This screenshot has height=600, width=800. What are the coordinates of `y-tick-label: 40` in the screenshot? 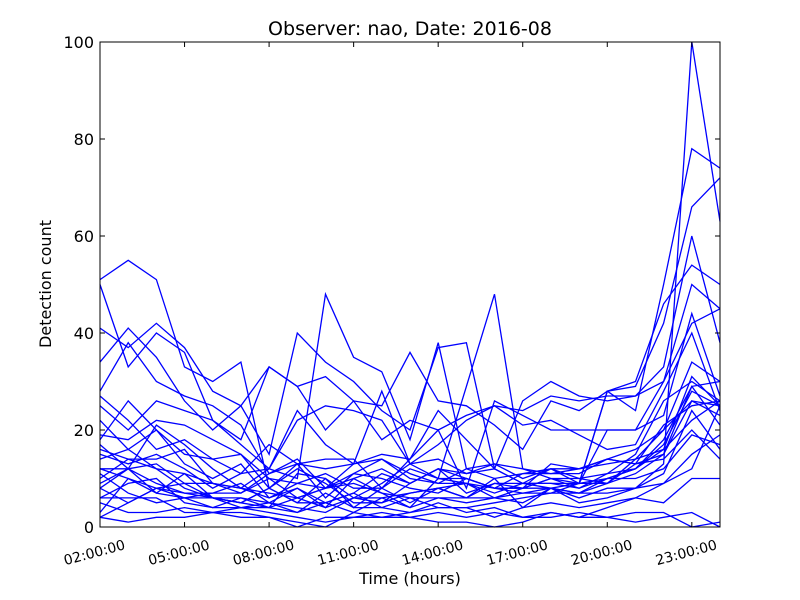 It's located at (84, 333).